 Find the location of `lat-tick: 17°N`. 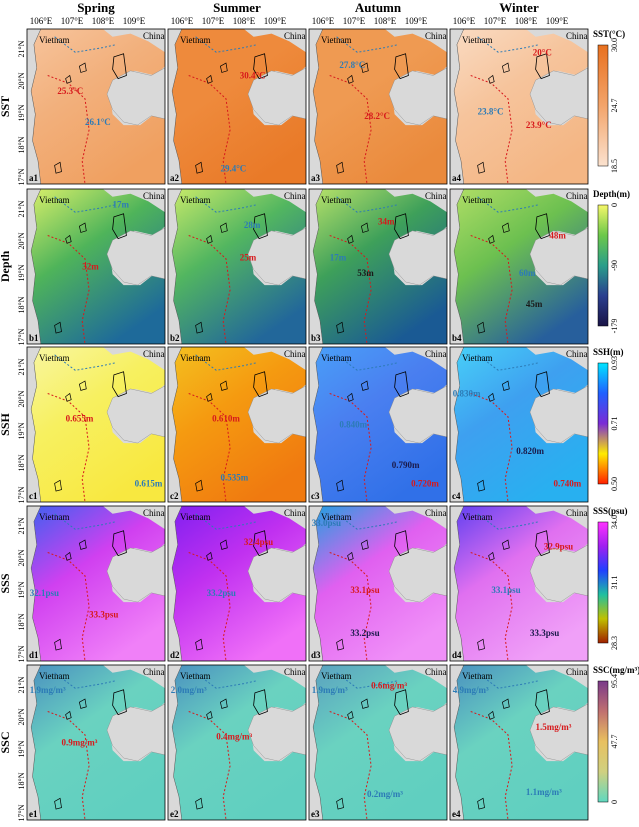

lat-tick: 17°N is located at coordinates (21, 176).